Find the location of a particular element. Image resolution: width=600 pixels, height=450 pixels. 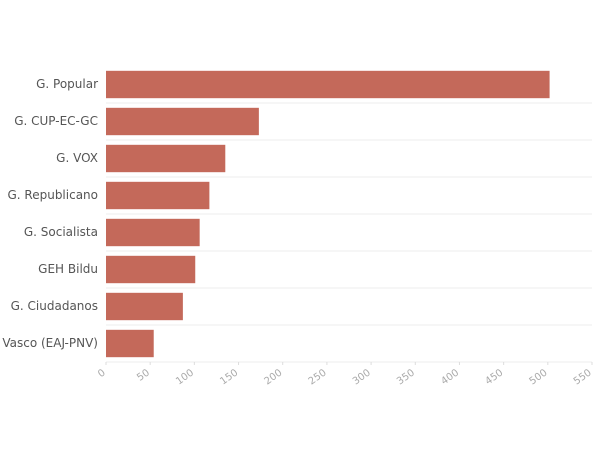

x-tick-label: 350 is located at coordinates (406, 377).